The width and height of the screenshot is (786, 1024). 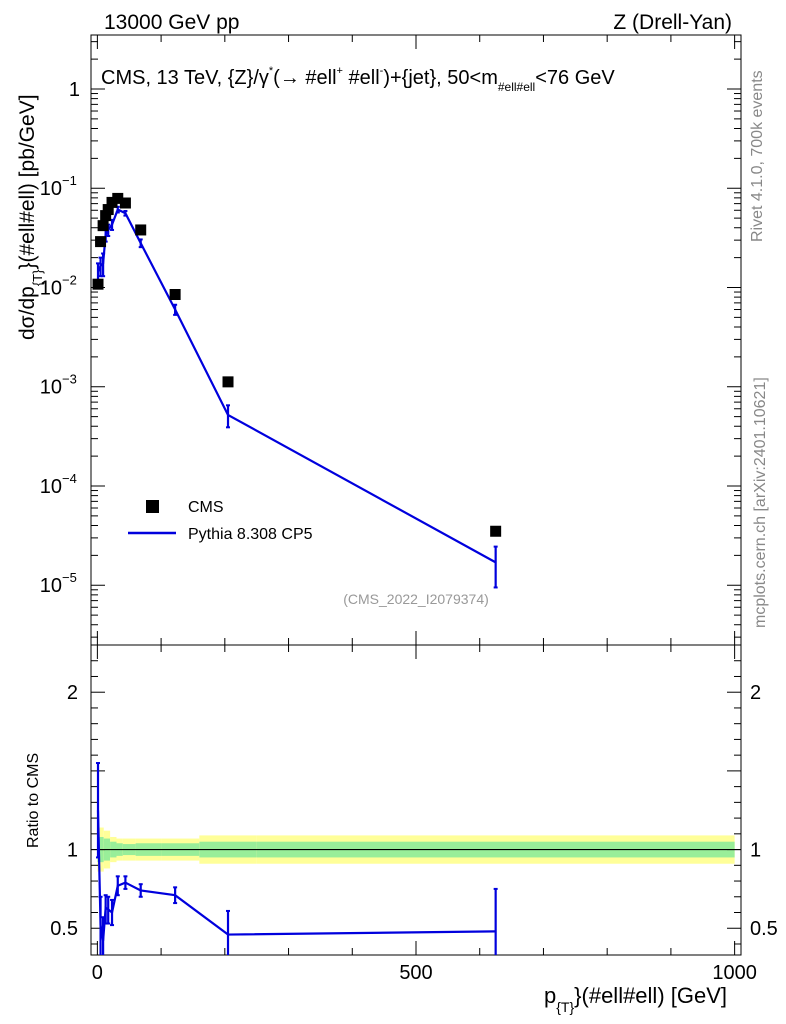 I want to click on ratio-tick-label-right: 0.5, so click(x=764, y=929).